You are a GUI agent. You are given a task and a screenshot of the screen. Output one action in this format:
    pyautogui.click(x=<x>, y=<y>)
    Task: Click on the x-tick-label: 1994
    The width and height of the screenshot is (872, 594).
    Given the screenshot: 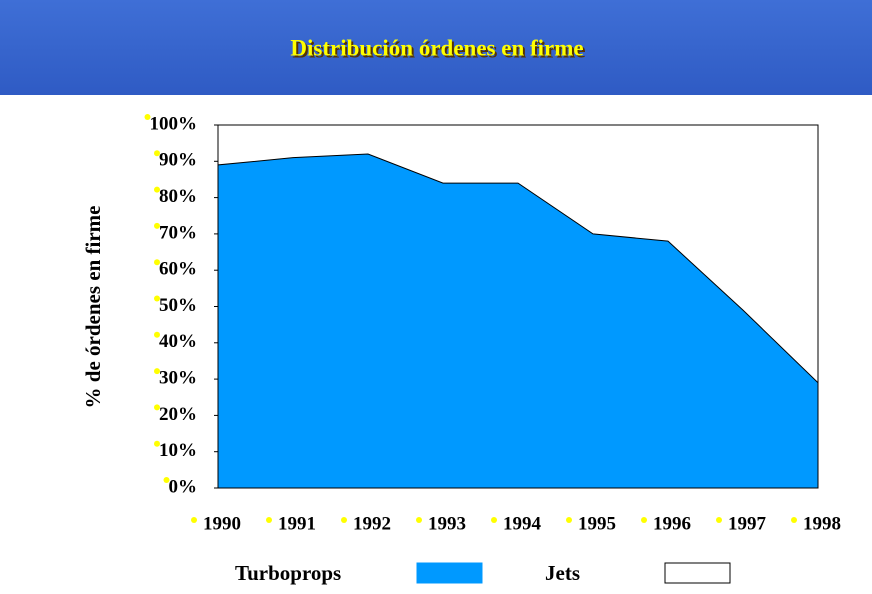 What is the action you would take?
    pyautogui.click(x=522, y=523)
    